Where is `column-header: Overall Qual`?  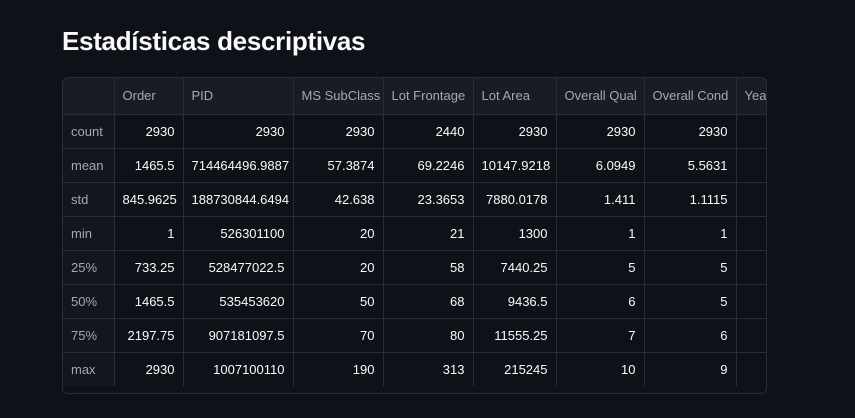
column-header: Overall Qual is located at coordinates (600, 96).